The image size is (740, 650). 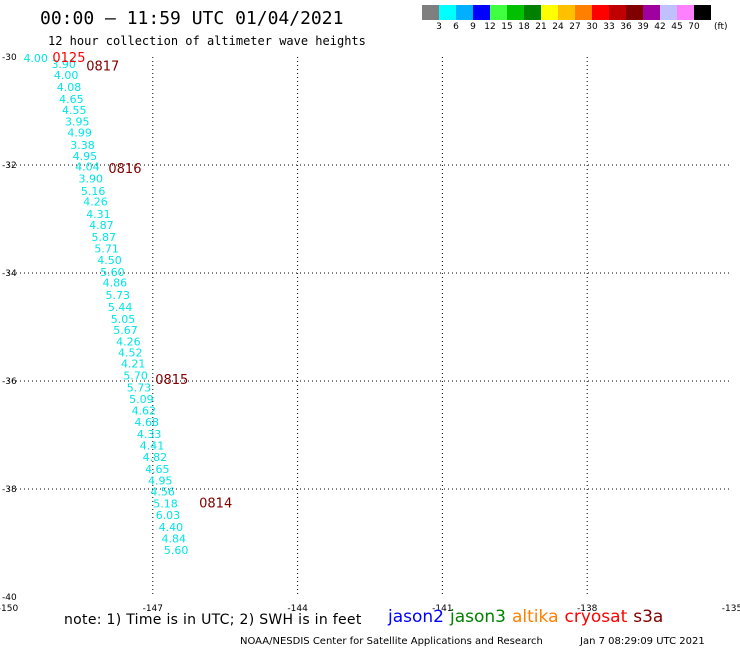 I want to click on wave-height-label: 4.08, so click(x=69, y=87).